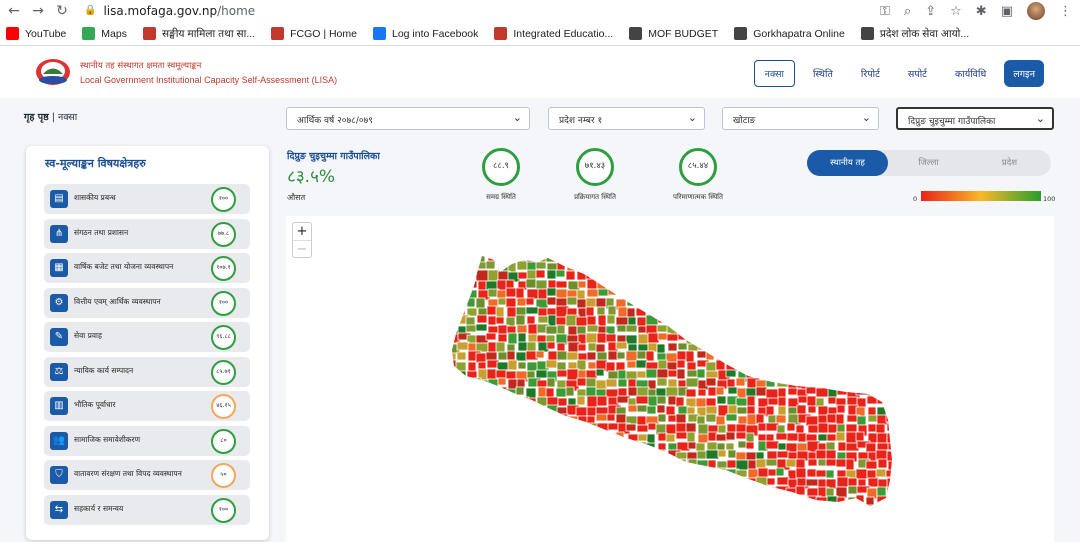 This screenshot has height=542, width=1080. Describe the element at coordinates (14, 11) in the screenshot. I see `back-icon: ←` at that location.